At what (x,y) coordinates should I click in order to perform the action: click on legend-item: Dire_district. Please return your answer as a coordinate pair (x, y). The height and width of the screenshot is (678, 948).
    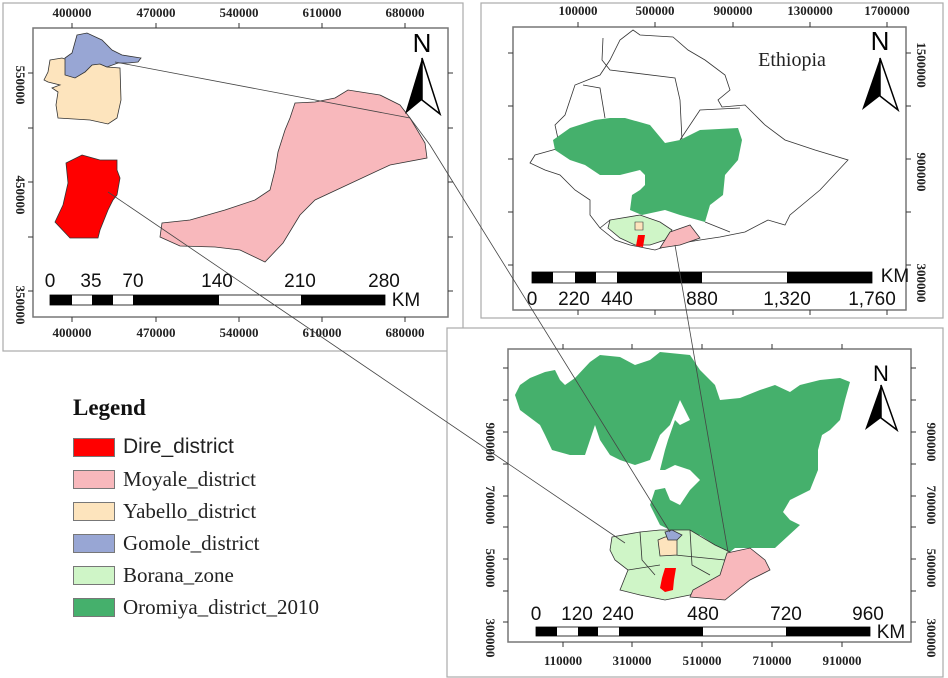
    Looking at the image, I should click on (196, 447).